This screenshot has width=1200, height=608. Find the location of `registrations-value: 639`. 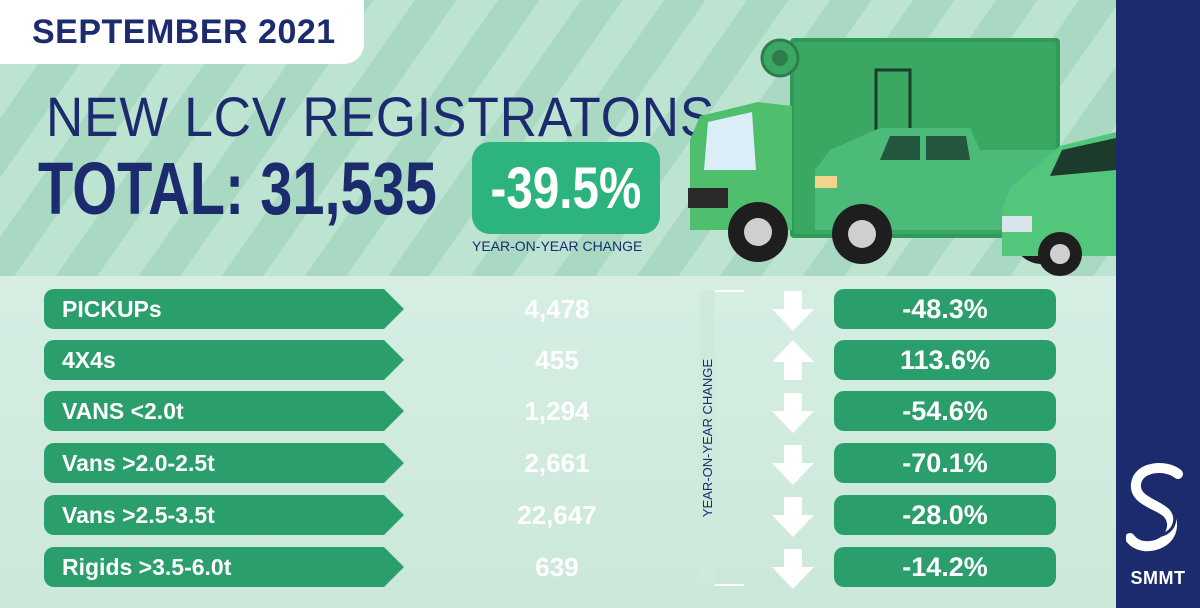

registrations-value: 639 is located at coordinates (557, 566).